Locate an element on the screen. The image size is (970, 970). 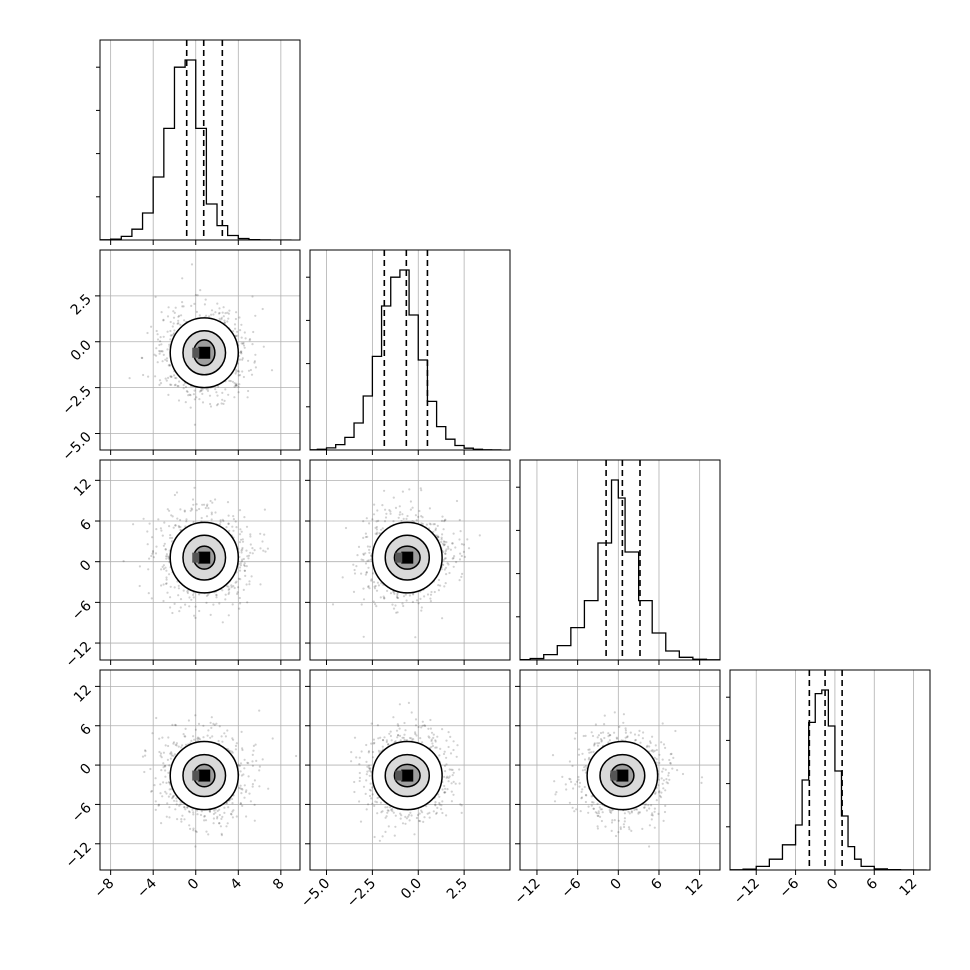
density-peak is located at coordinates (204, 352).